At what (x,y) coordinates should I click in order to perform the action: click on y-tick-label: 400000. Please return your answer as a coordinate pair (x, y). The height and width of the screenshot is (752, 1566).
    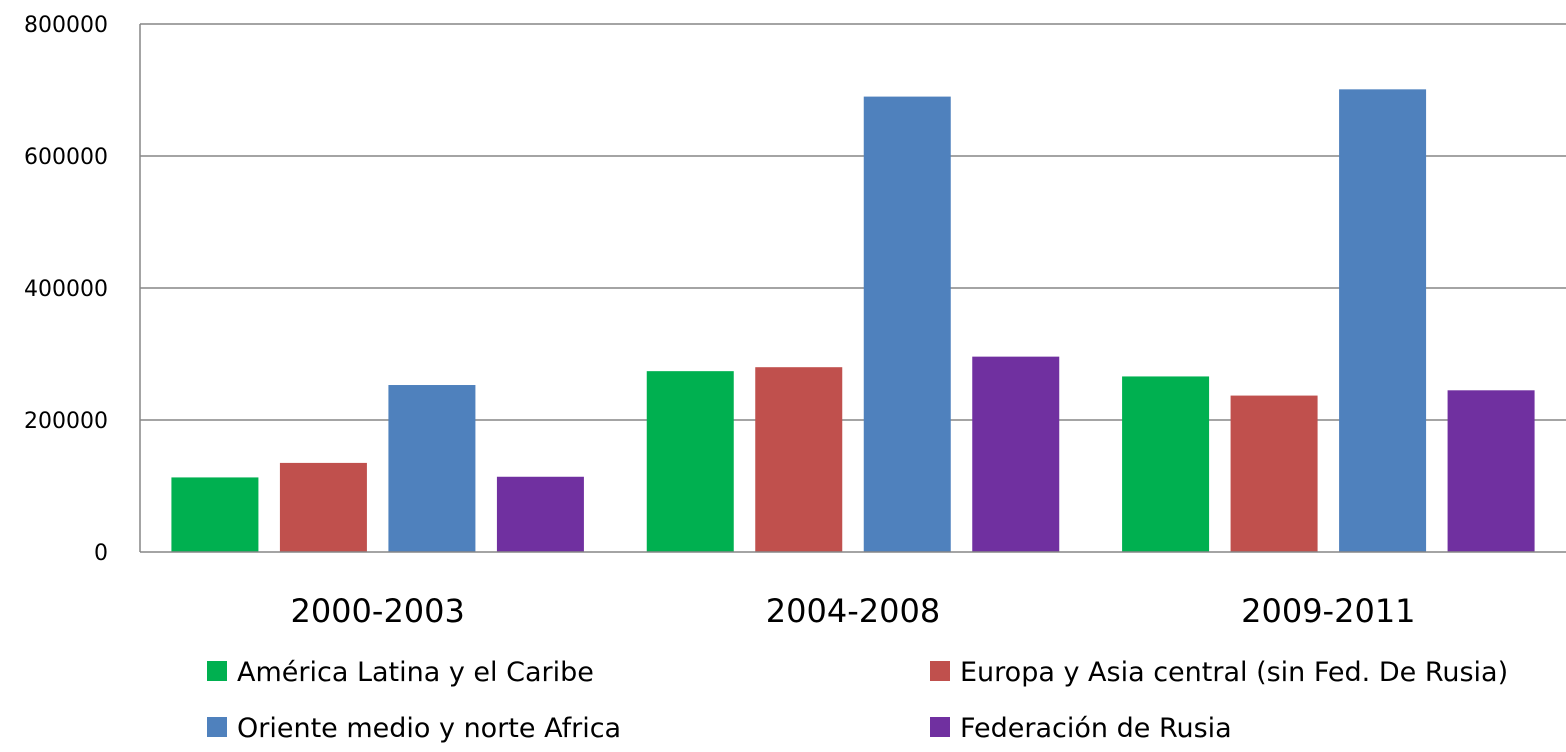
    Looking at the image, I should click on (66, 289).